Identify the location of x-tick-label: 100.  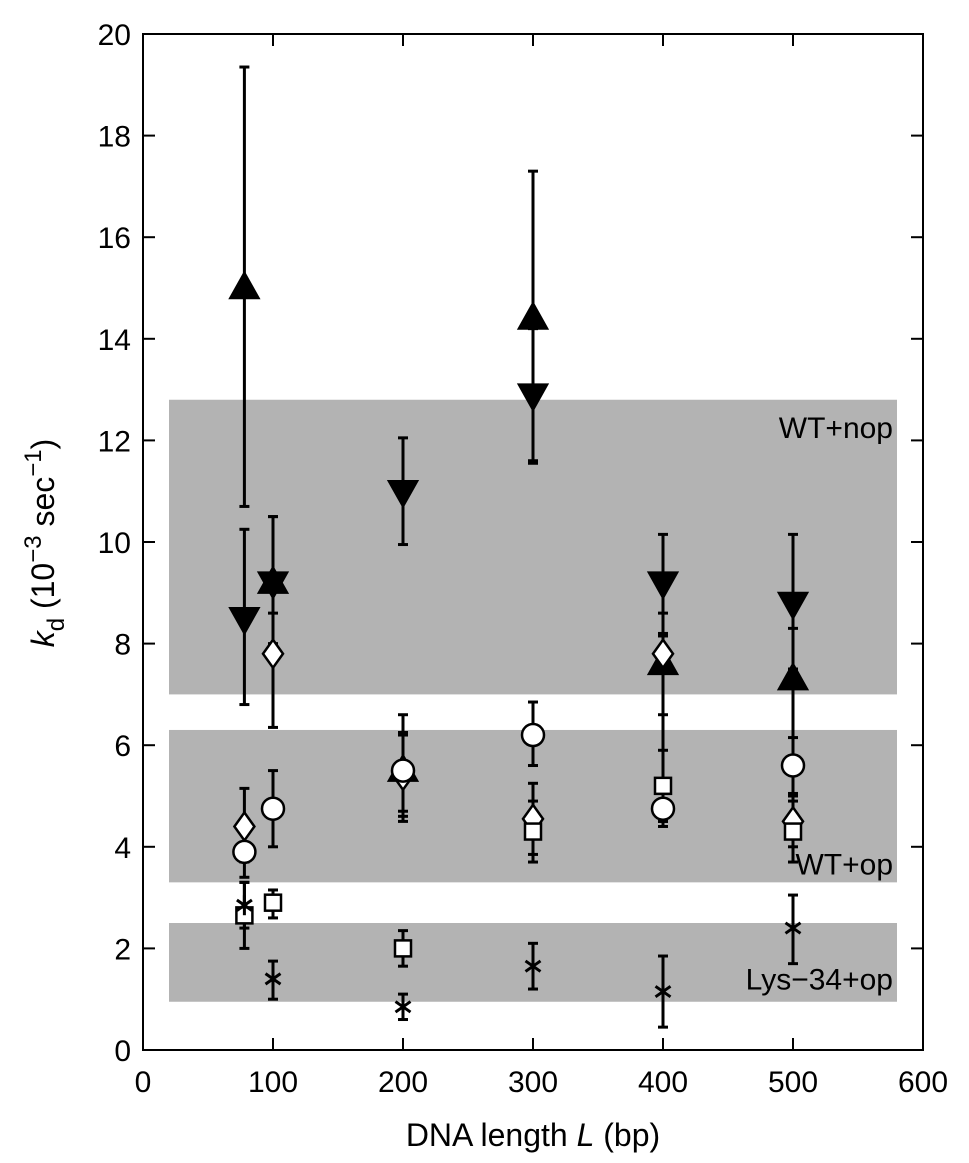
(273, 1082).